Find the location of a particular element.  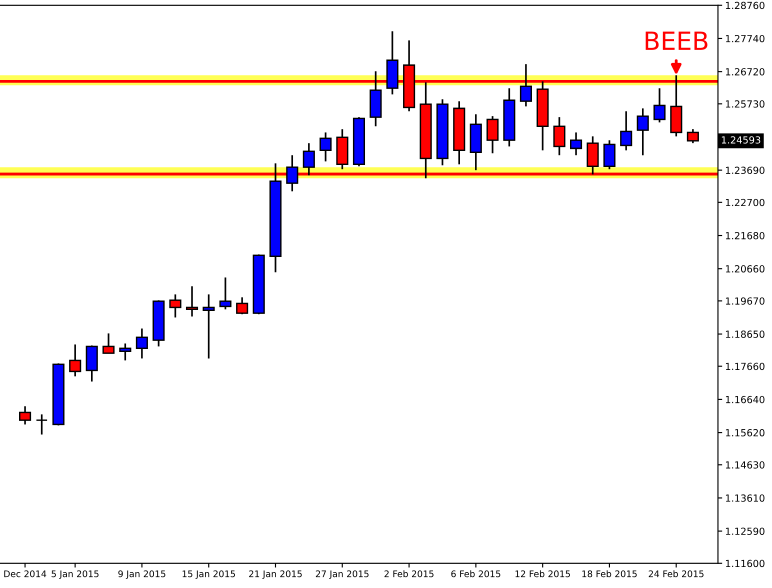

y-tick-label: 1.14630 is located at coordinates (745, 465).